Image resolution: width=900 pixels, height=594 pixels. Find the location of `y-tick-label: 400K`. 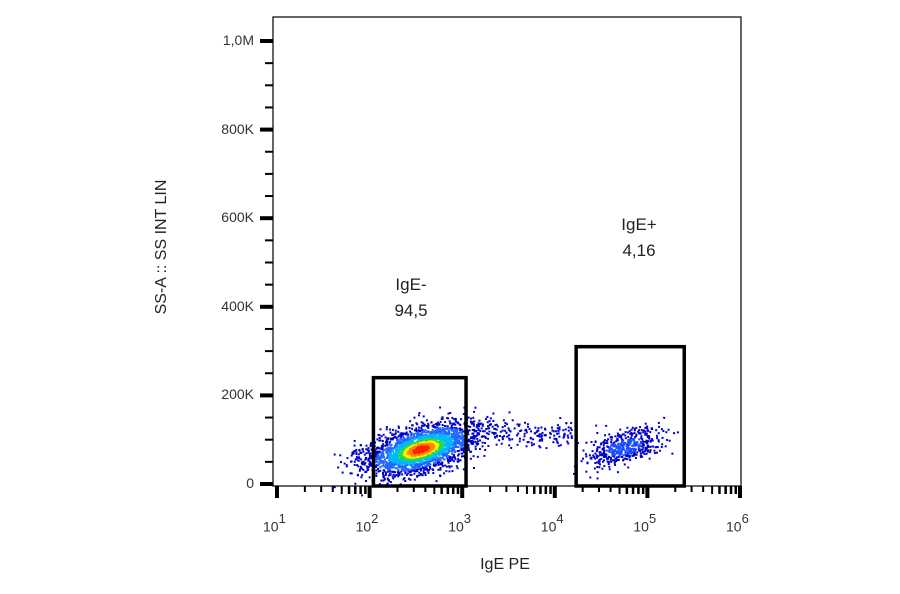

y-tick-label: 400K is located at coordinates (237, 305).